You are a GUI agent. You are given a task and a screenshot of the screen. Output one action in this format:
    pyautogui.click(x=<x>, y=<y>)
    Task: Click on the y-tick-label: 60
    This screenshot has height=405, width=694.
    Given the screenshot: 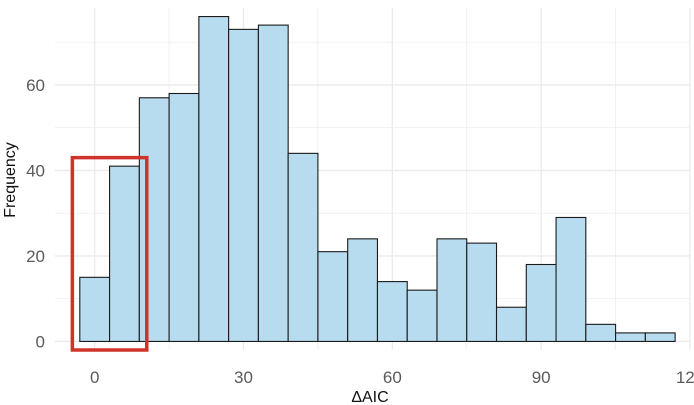 What is the action you would take?
    pyautogui.click(x=35, y=85)
    